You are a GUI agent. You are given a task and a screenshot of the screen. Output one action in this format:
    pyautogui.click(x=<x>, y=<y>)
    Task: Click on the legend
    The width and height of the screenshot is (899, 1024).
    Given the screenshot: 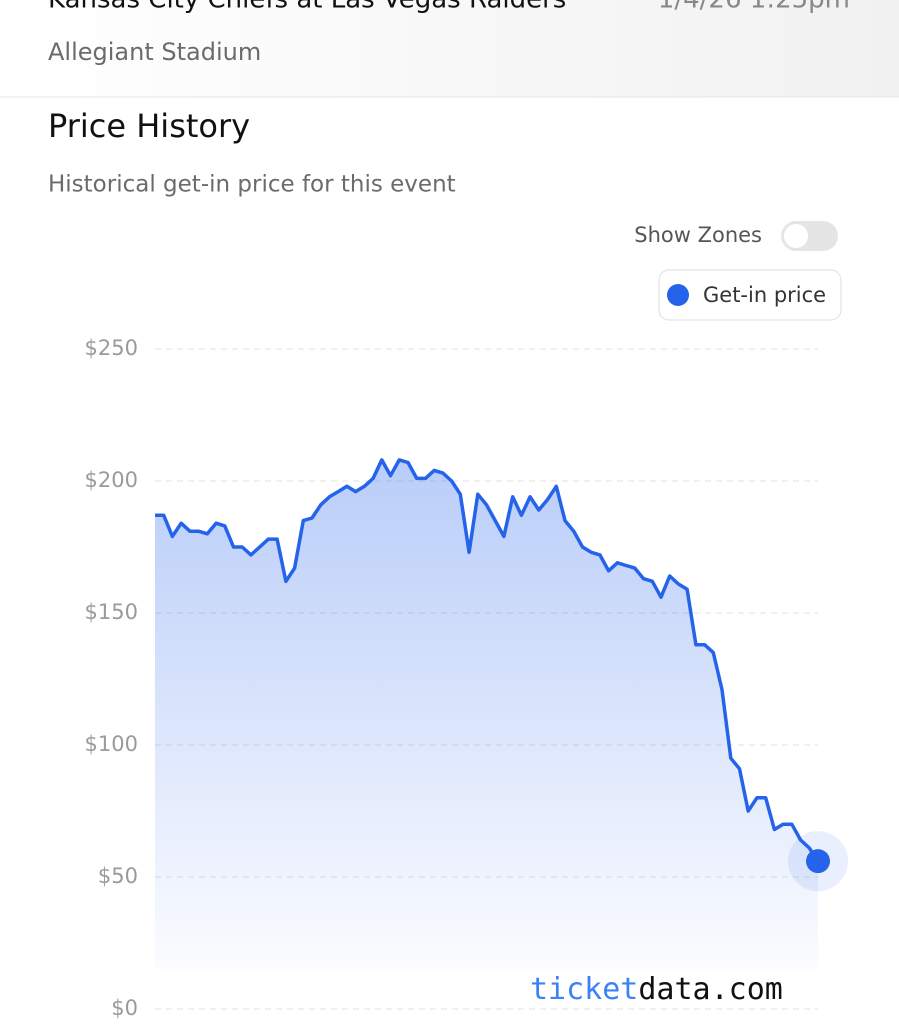 What is the action you would take?
    pyautogui.click(x=750, y=295)
    